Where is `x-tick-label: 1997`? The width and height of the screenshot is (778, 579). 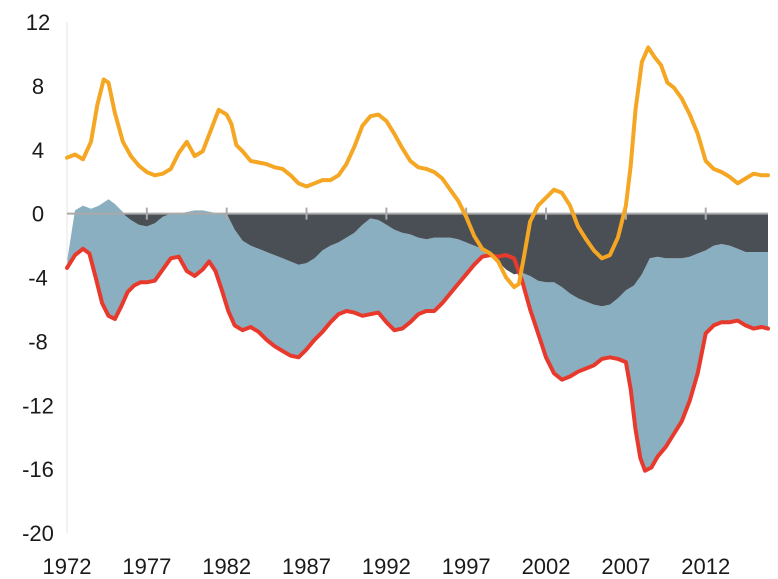 x-tick-label: 1997 is located at coordinates (466, 566).